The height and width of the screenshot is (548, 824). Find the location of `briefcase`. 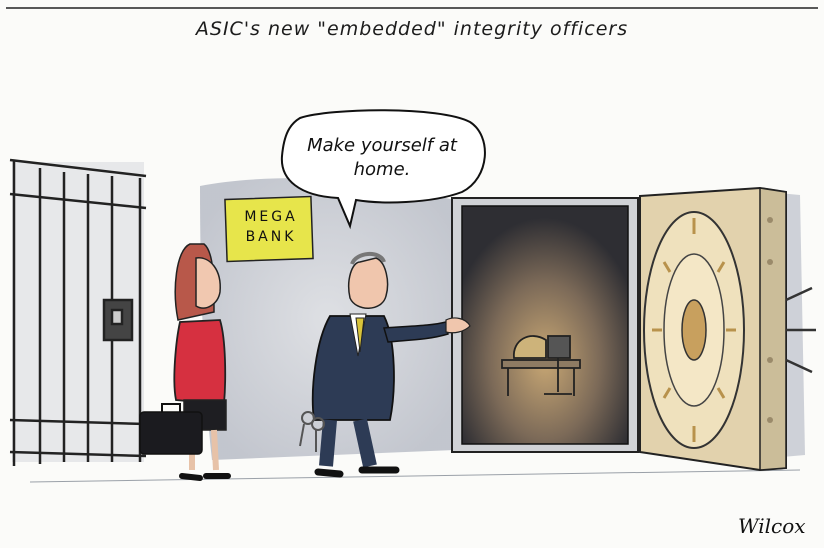

briefcase is located at coordinates (171, 433).